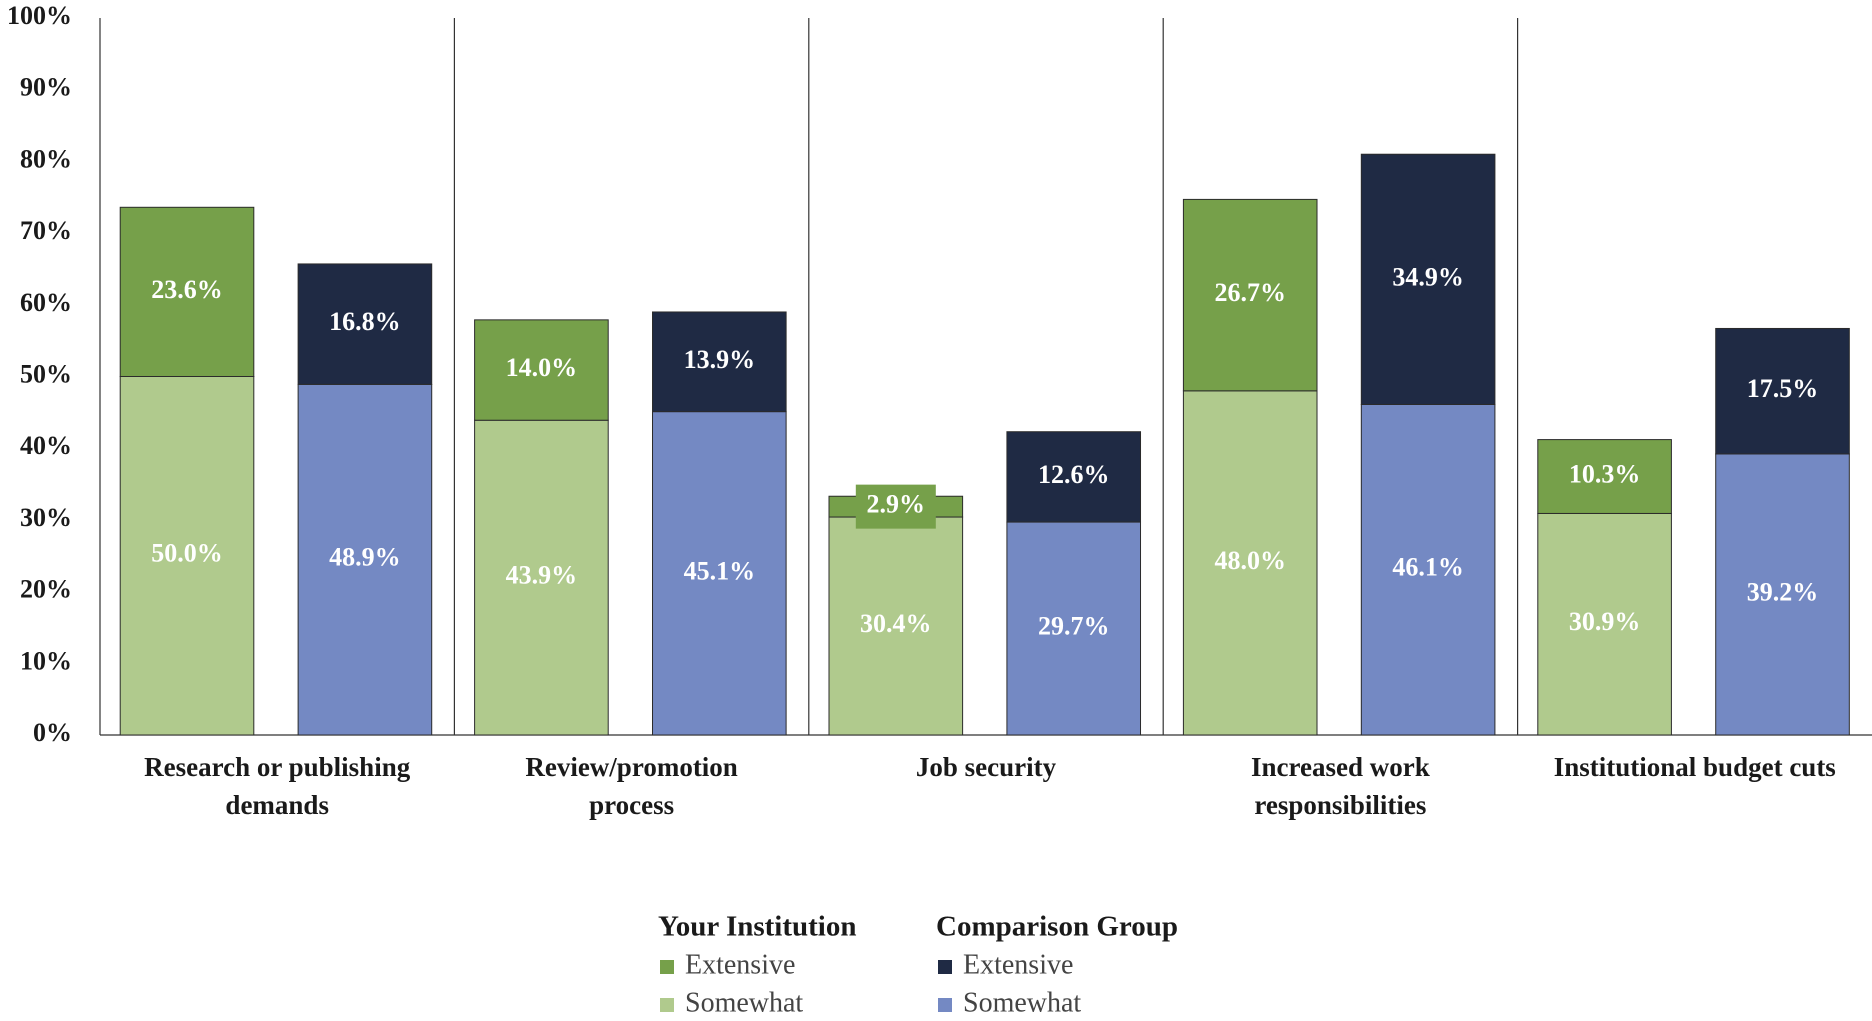 This screenshot has width=1872, height=1021. I want to click on data-label: 14.0%, so click(542, 367).